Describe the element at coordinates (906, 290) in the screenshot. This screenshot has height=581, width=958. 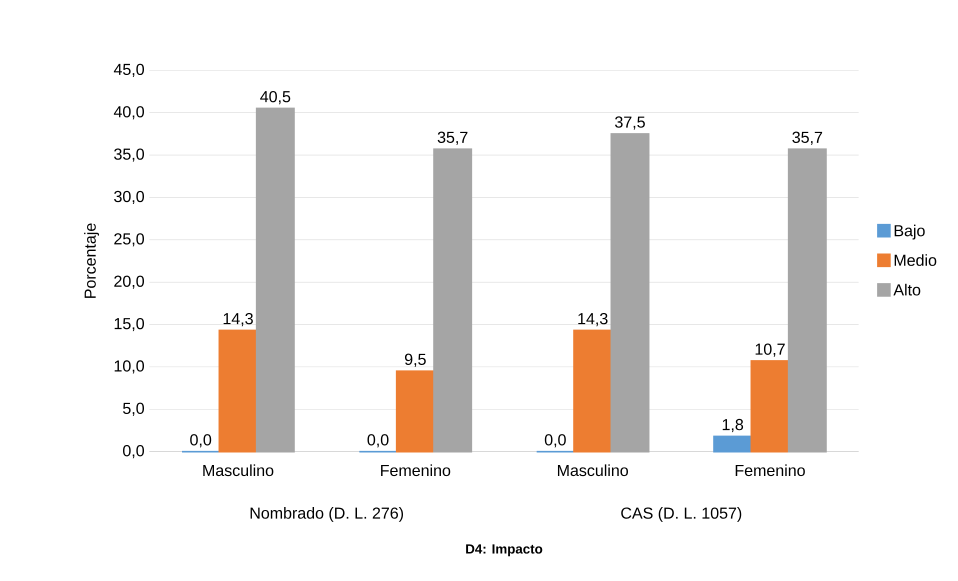
I see `legend-label: Alto` at that location.